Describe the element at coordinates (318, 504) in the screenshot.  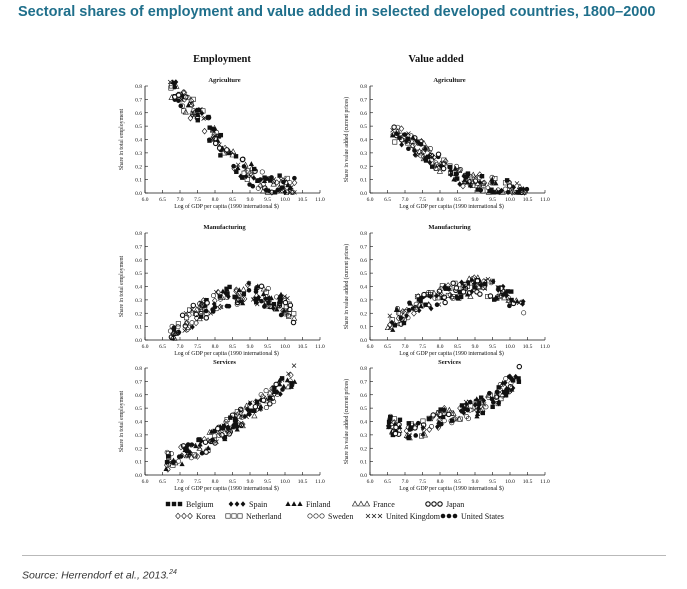
I see `legend-label: Finland` at that location.